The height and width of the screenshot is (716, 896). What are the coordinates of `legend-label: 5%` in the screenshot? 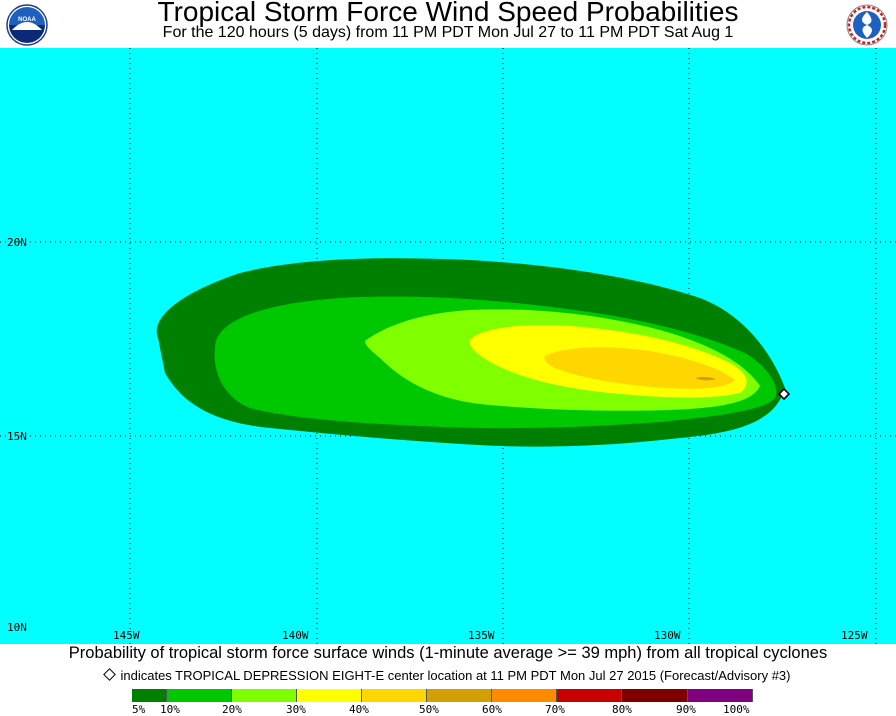 It's located at (139, 709).